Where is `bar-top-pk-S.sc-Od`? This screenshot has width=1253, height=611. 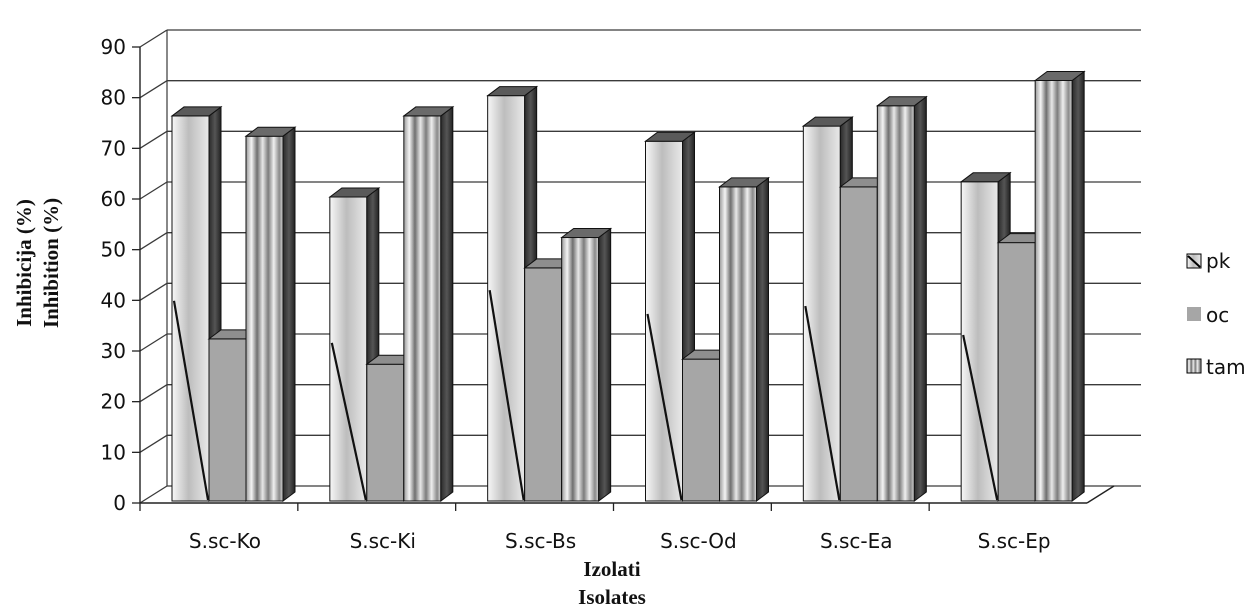
bar-top-pk-S.sc-Od is located at coordinates (670, 136).